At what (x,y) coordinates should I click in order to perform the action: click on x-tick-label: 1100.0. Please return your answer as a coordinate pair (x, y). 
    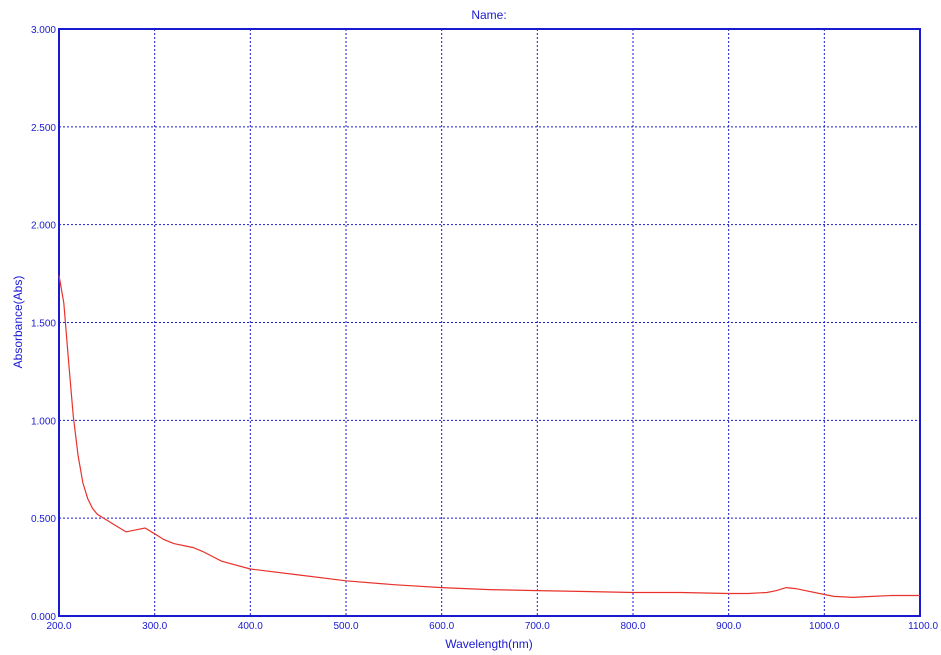
    Looking at the image, I should click on (923, 626).